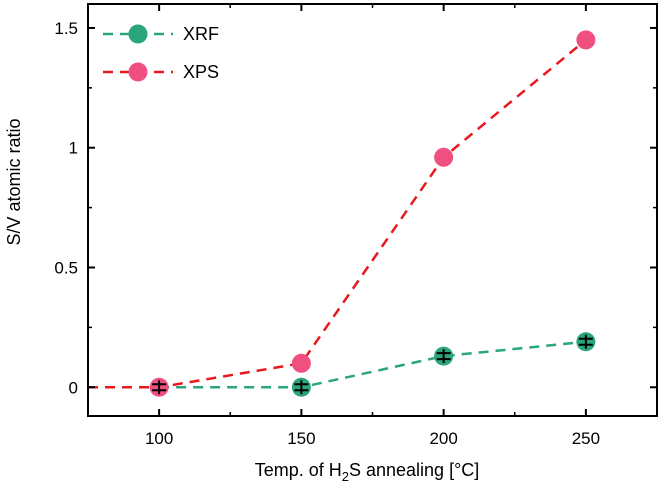 Image resolution: width=660 pixels, height=489 pixels. I want to click on x-axis-title: Temp. of H2S annealing [°C], so click(367, 472).